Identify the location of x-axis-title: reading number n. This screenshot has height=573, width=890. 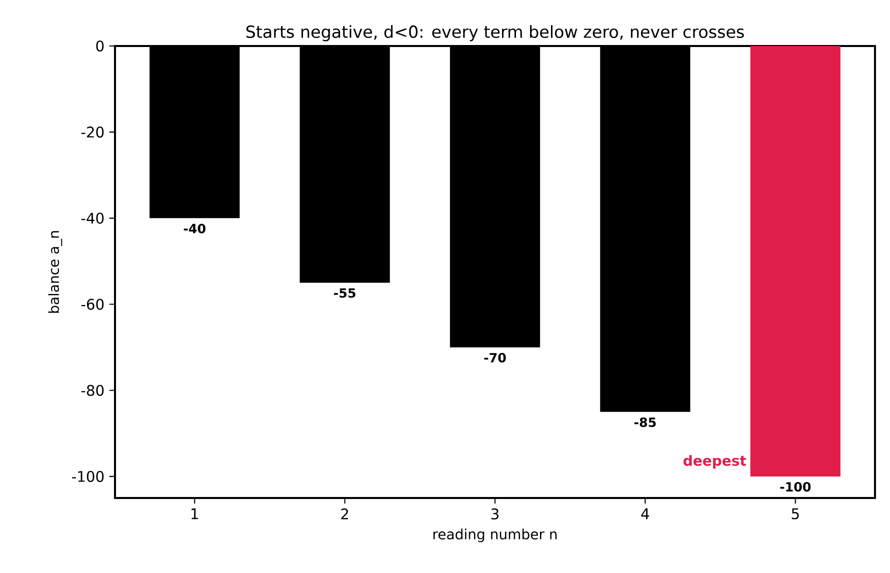
(495, 535).